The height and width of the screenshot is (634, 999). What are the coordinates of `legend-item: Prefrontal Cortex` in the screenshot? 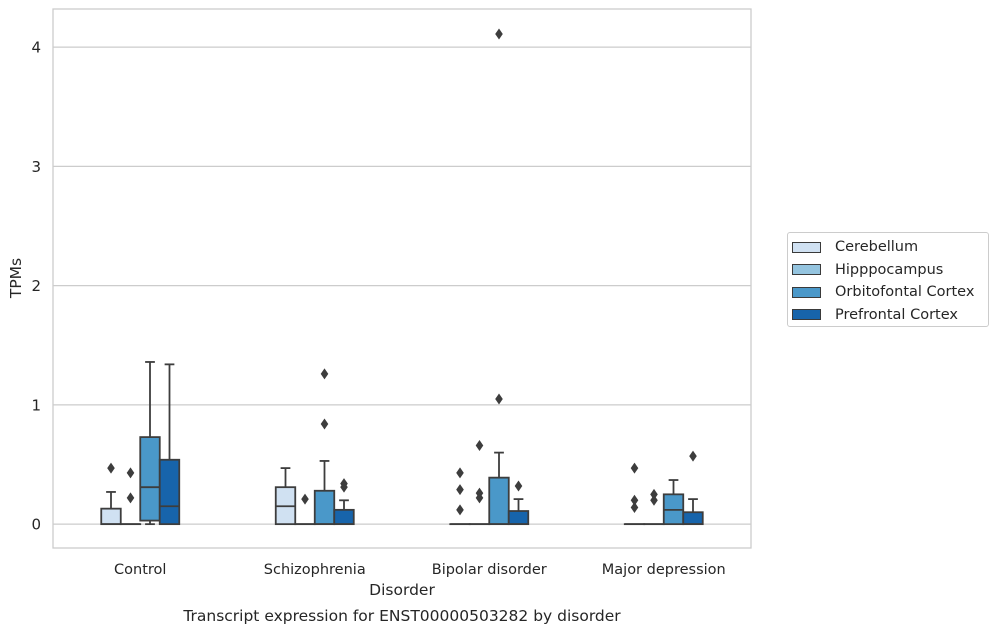 It's located at (890, 315).